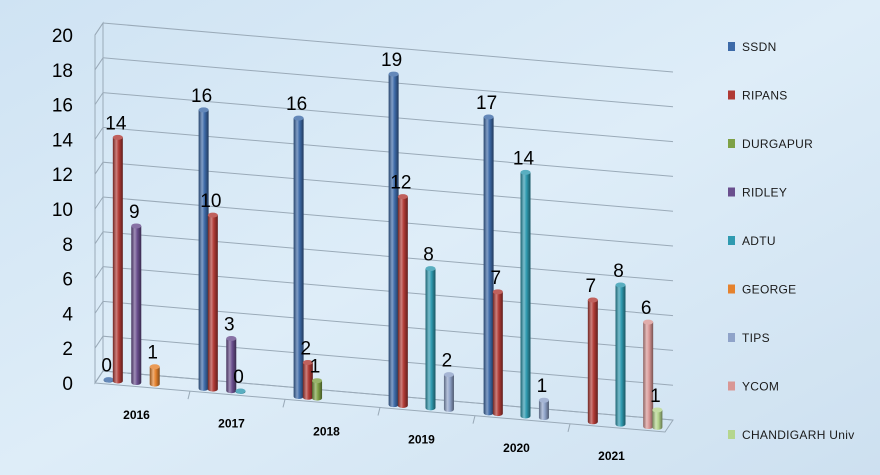  I want to click on y-tick-label: 4, so click(67, 314).